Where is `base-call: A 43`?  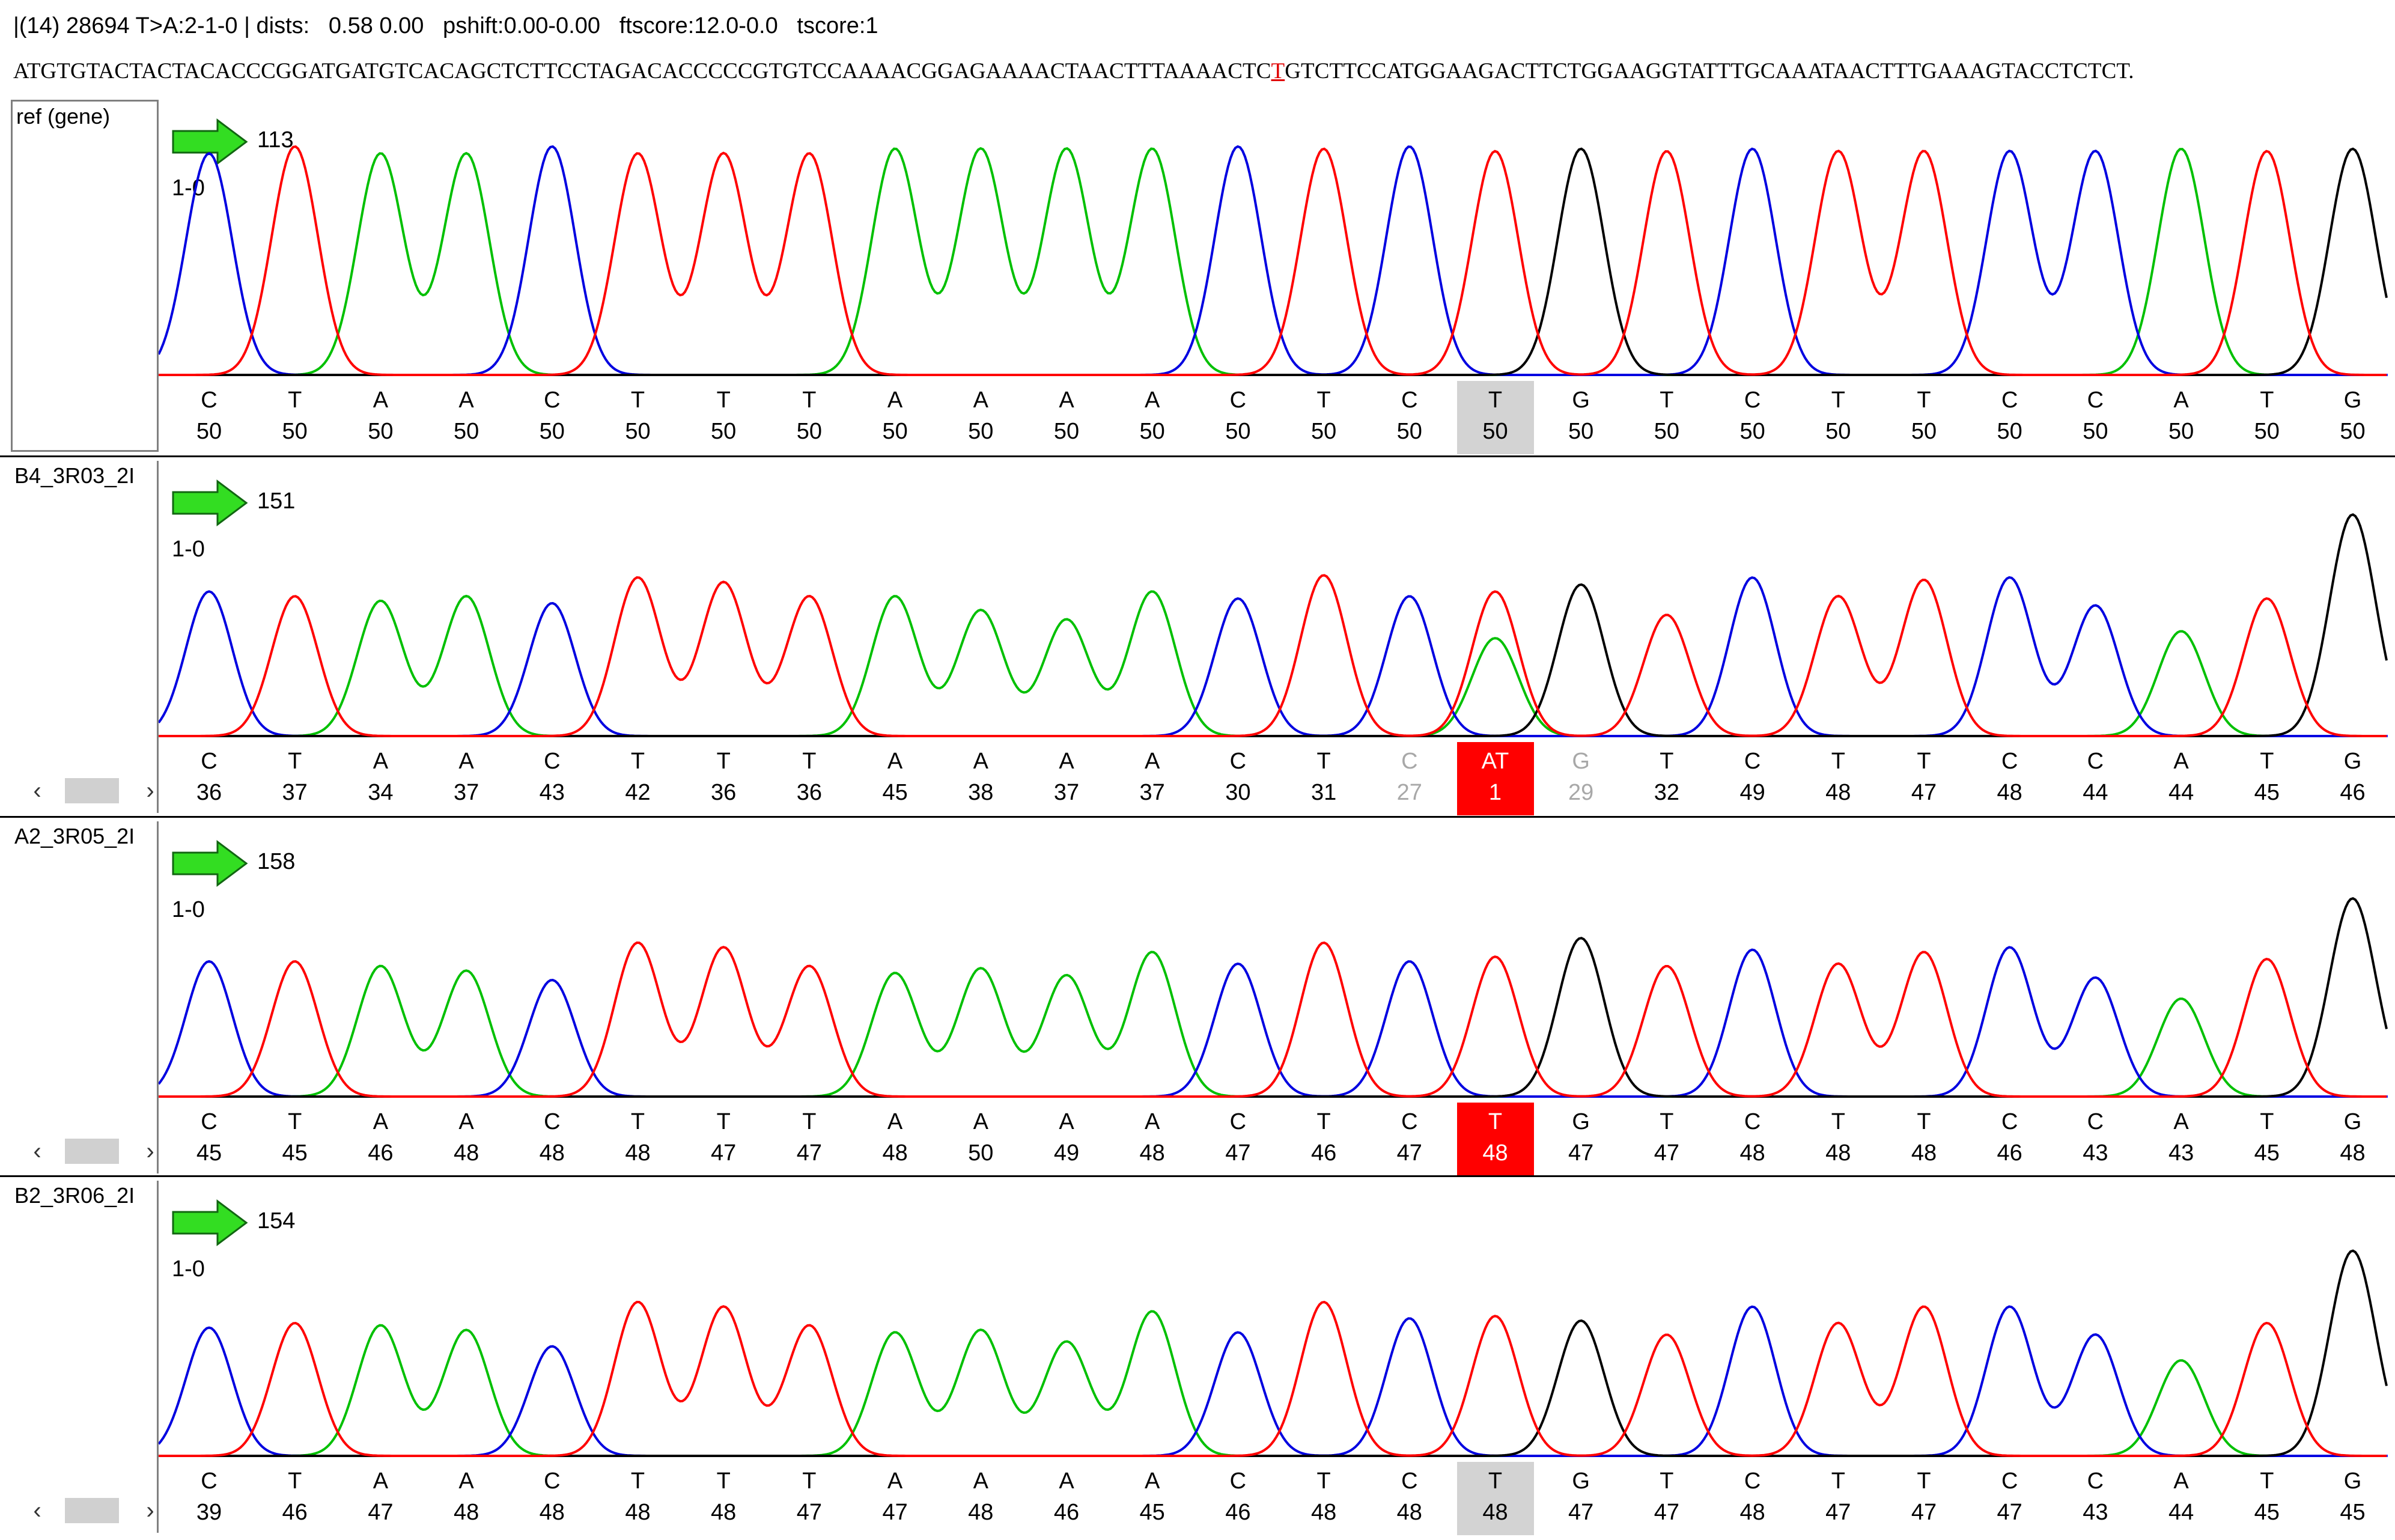
base-call: A 43 is located at coordinates (2181, 1139).